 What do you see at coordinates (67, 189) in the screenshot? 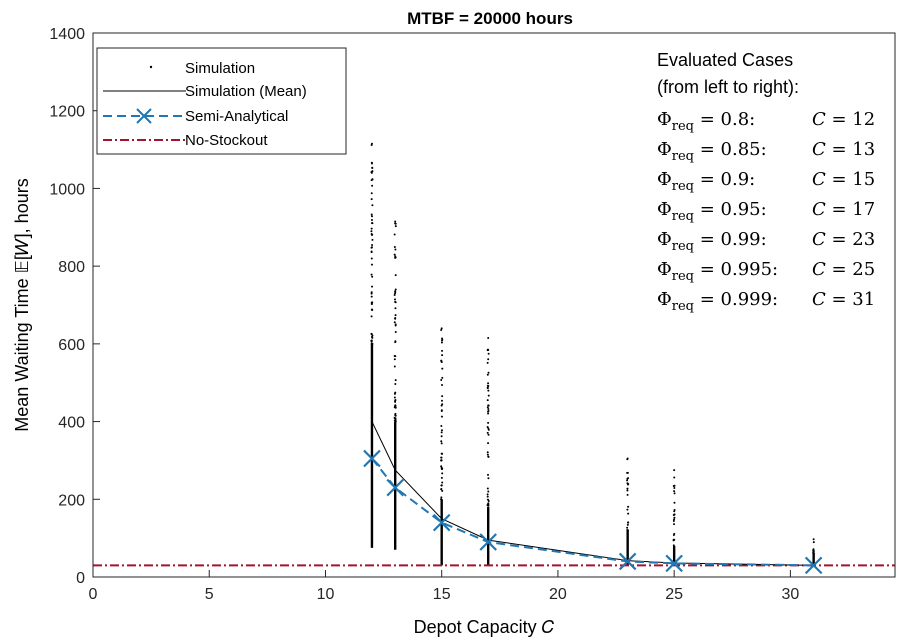
I see `y-tick-label: 1000` at bounding box center [67, 189].